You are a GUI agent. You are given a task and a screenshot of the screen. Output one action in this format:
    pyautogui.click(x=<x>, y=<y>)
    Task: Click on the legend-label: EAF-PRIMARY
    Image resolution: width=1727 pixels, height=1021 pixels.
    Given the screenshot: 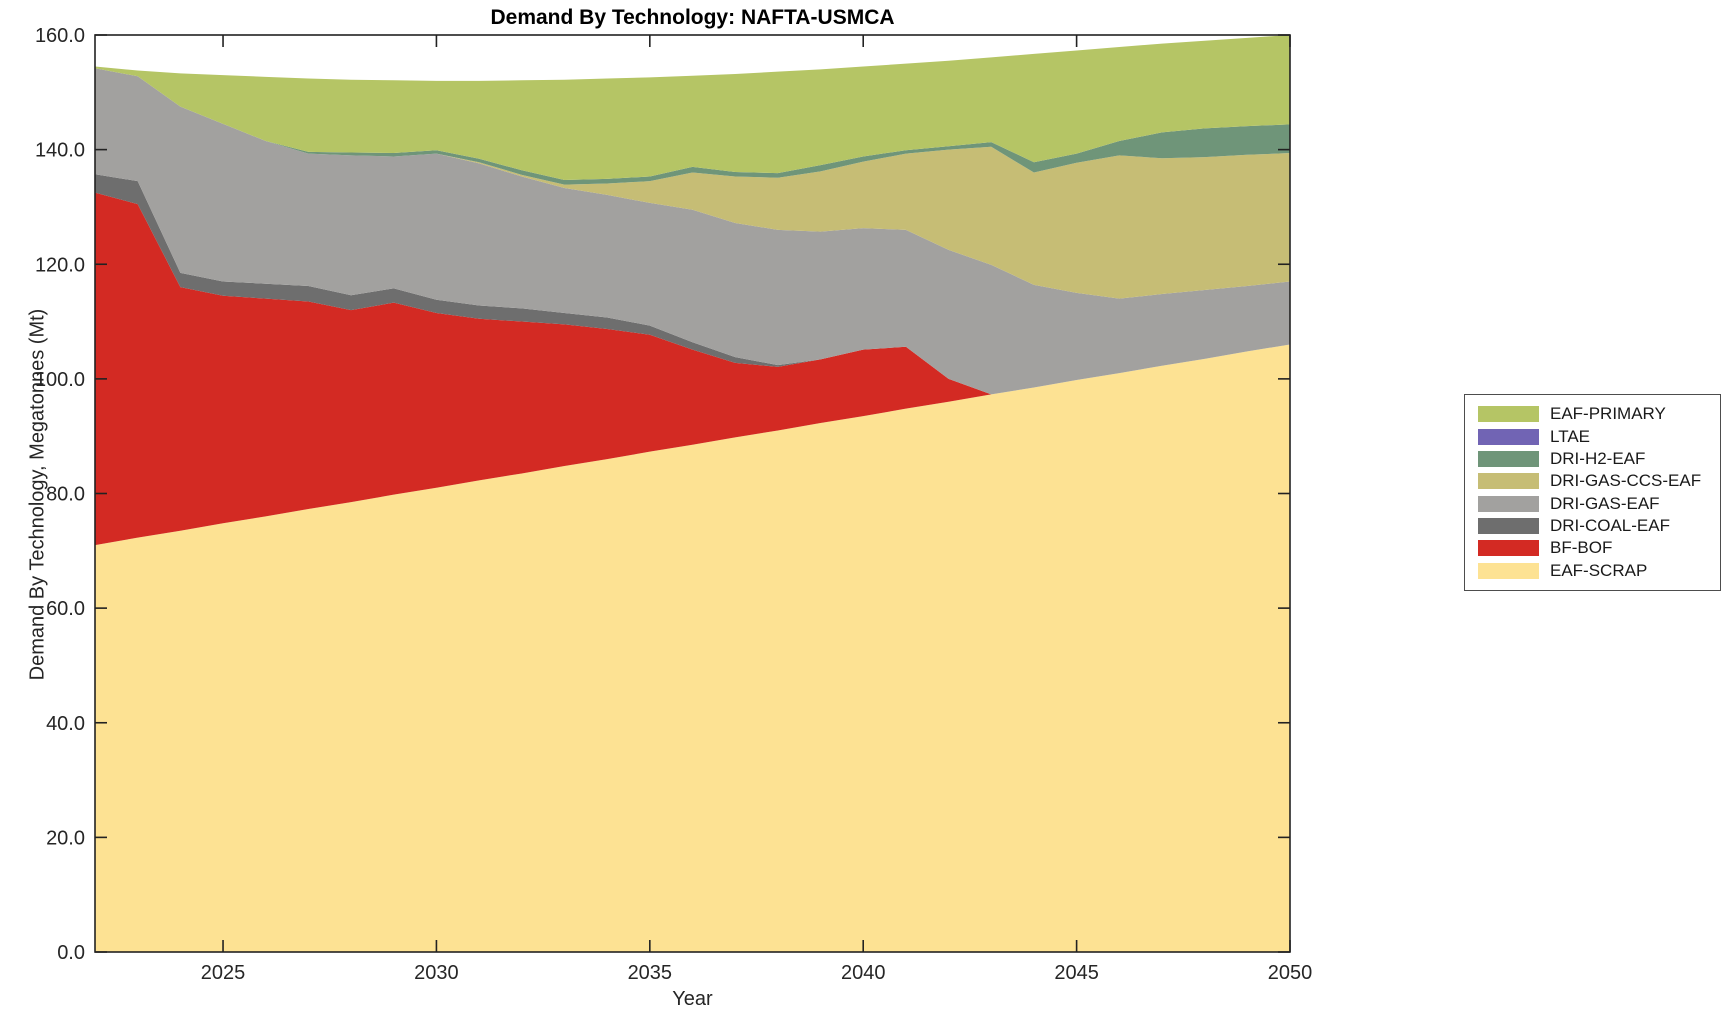 What is the action you would take?
    pyautogui.click(x=1608, y=414)
    